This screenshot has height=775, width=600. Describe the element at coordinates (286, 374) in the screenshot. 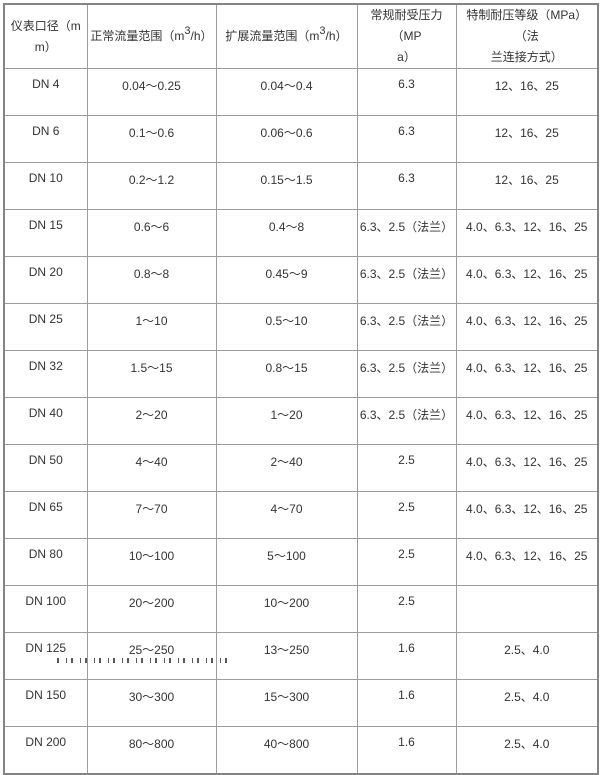

I see `cell-extended-flow-range: 0.8～15` at that location.